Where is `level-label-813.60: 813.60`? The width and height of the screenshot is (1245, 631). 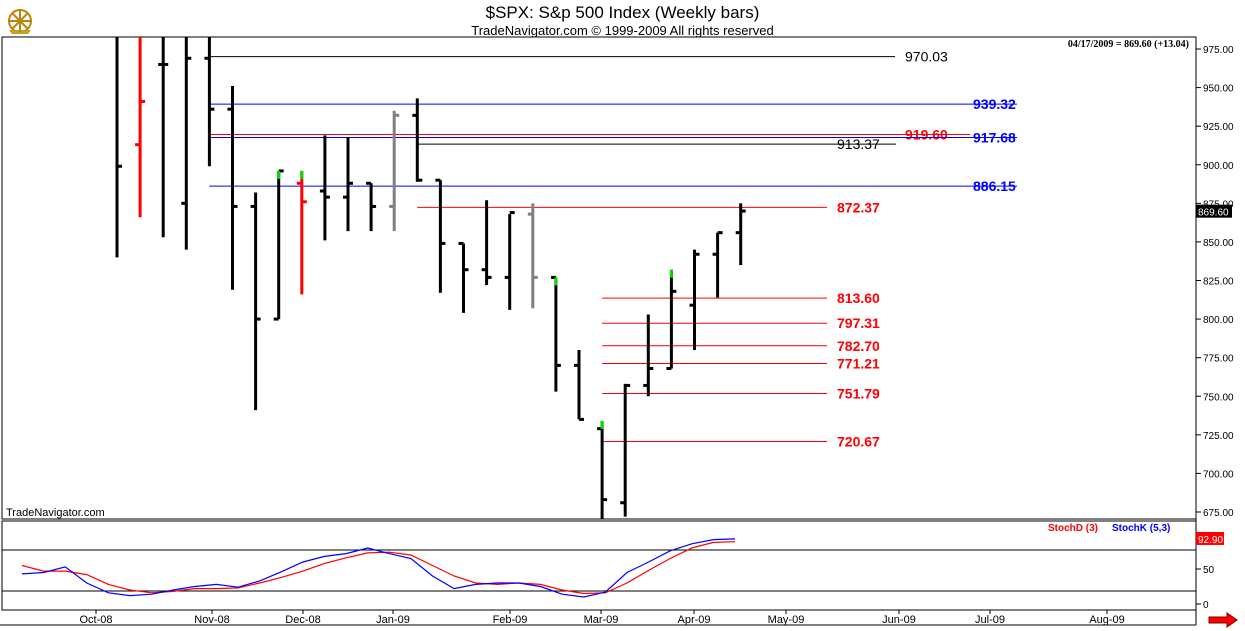
level-label-813.60: 813.60 is located at coordinates (858, 298).